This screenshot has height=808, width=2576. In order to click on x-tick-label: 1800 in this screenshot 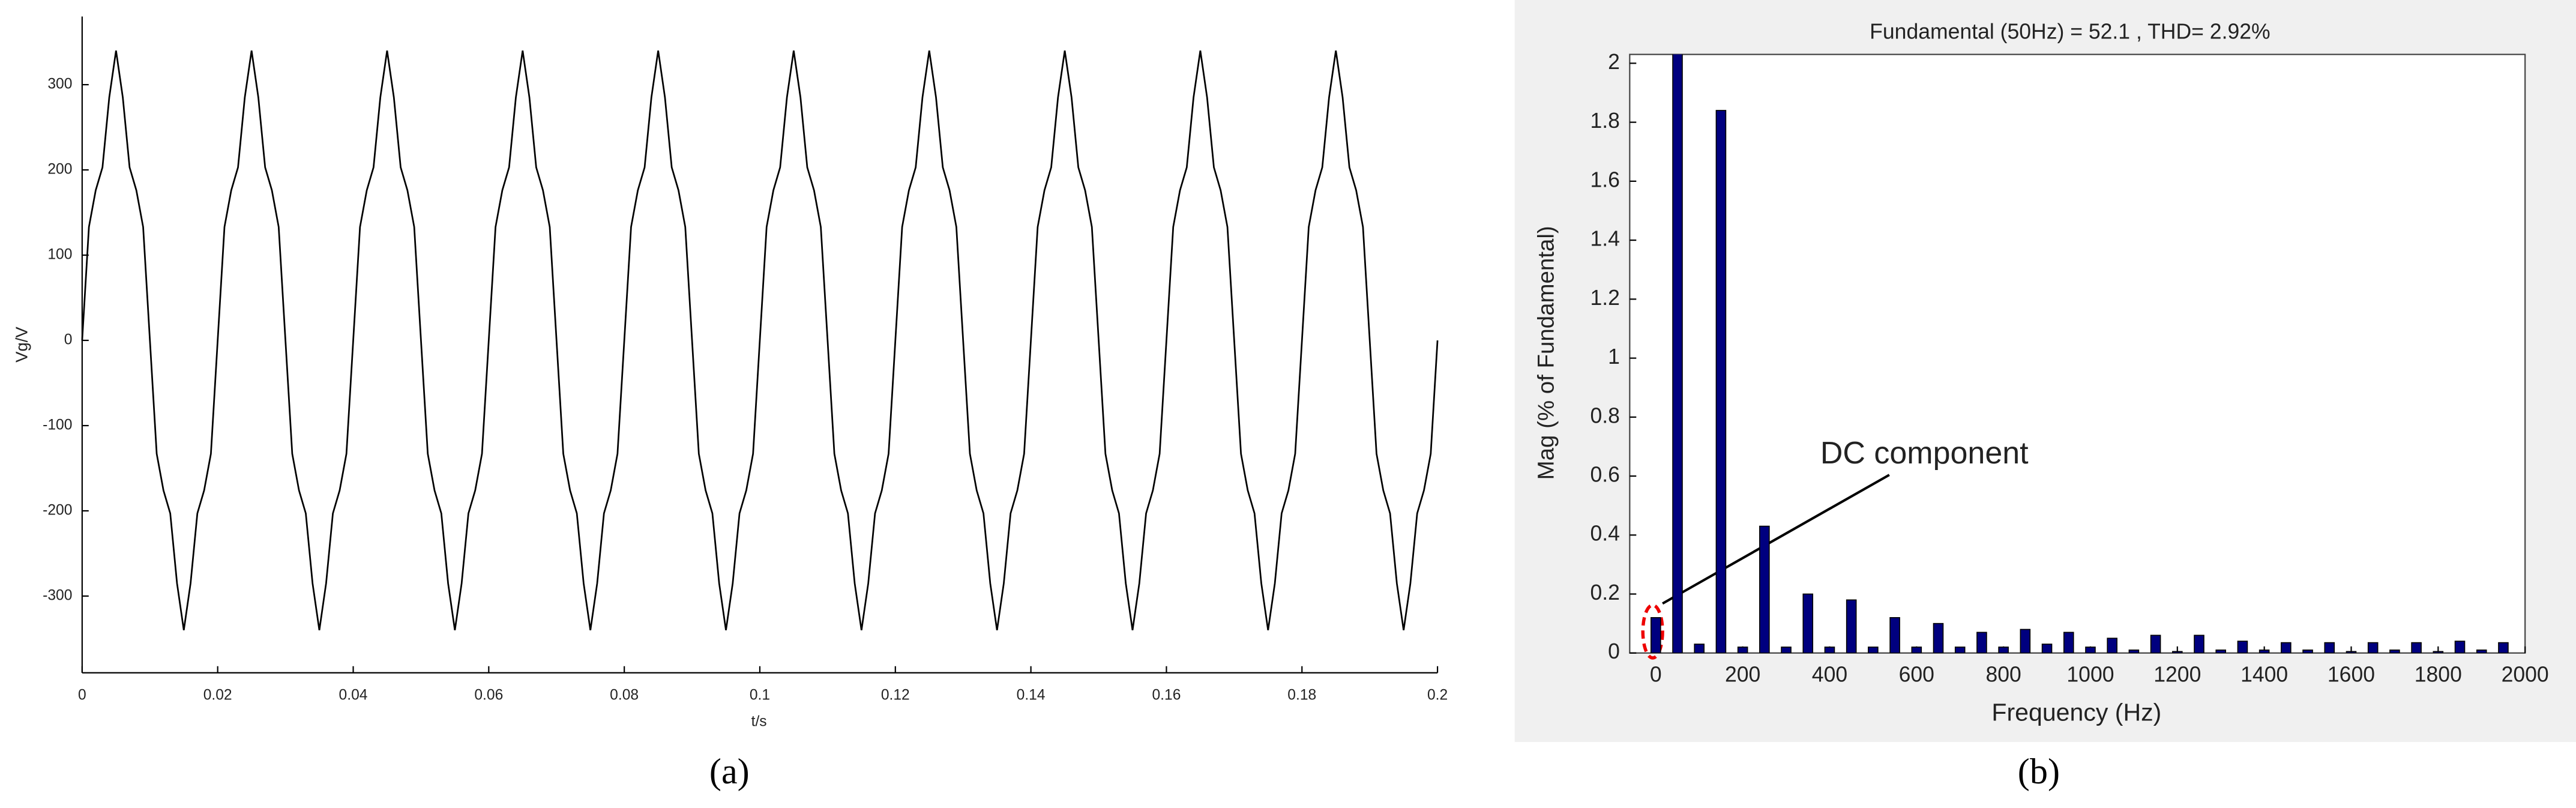, I will do `click(2438, 675)`.